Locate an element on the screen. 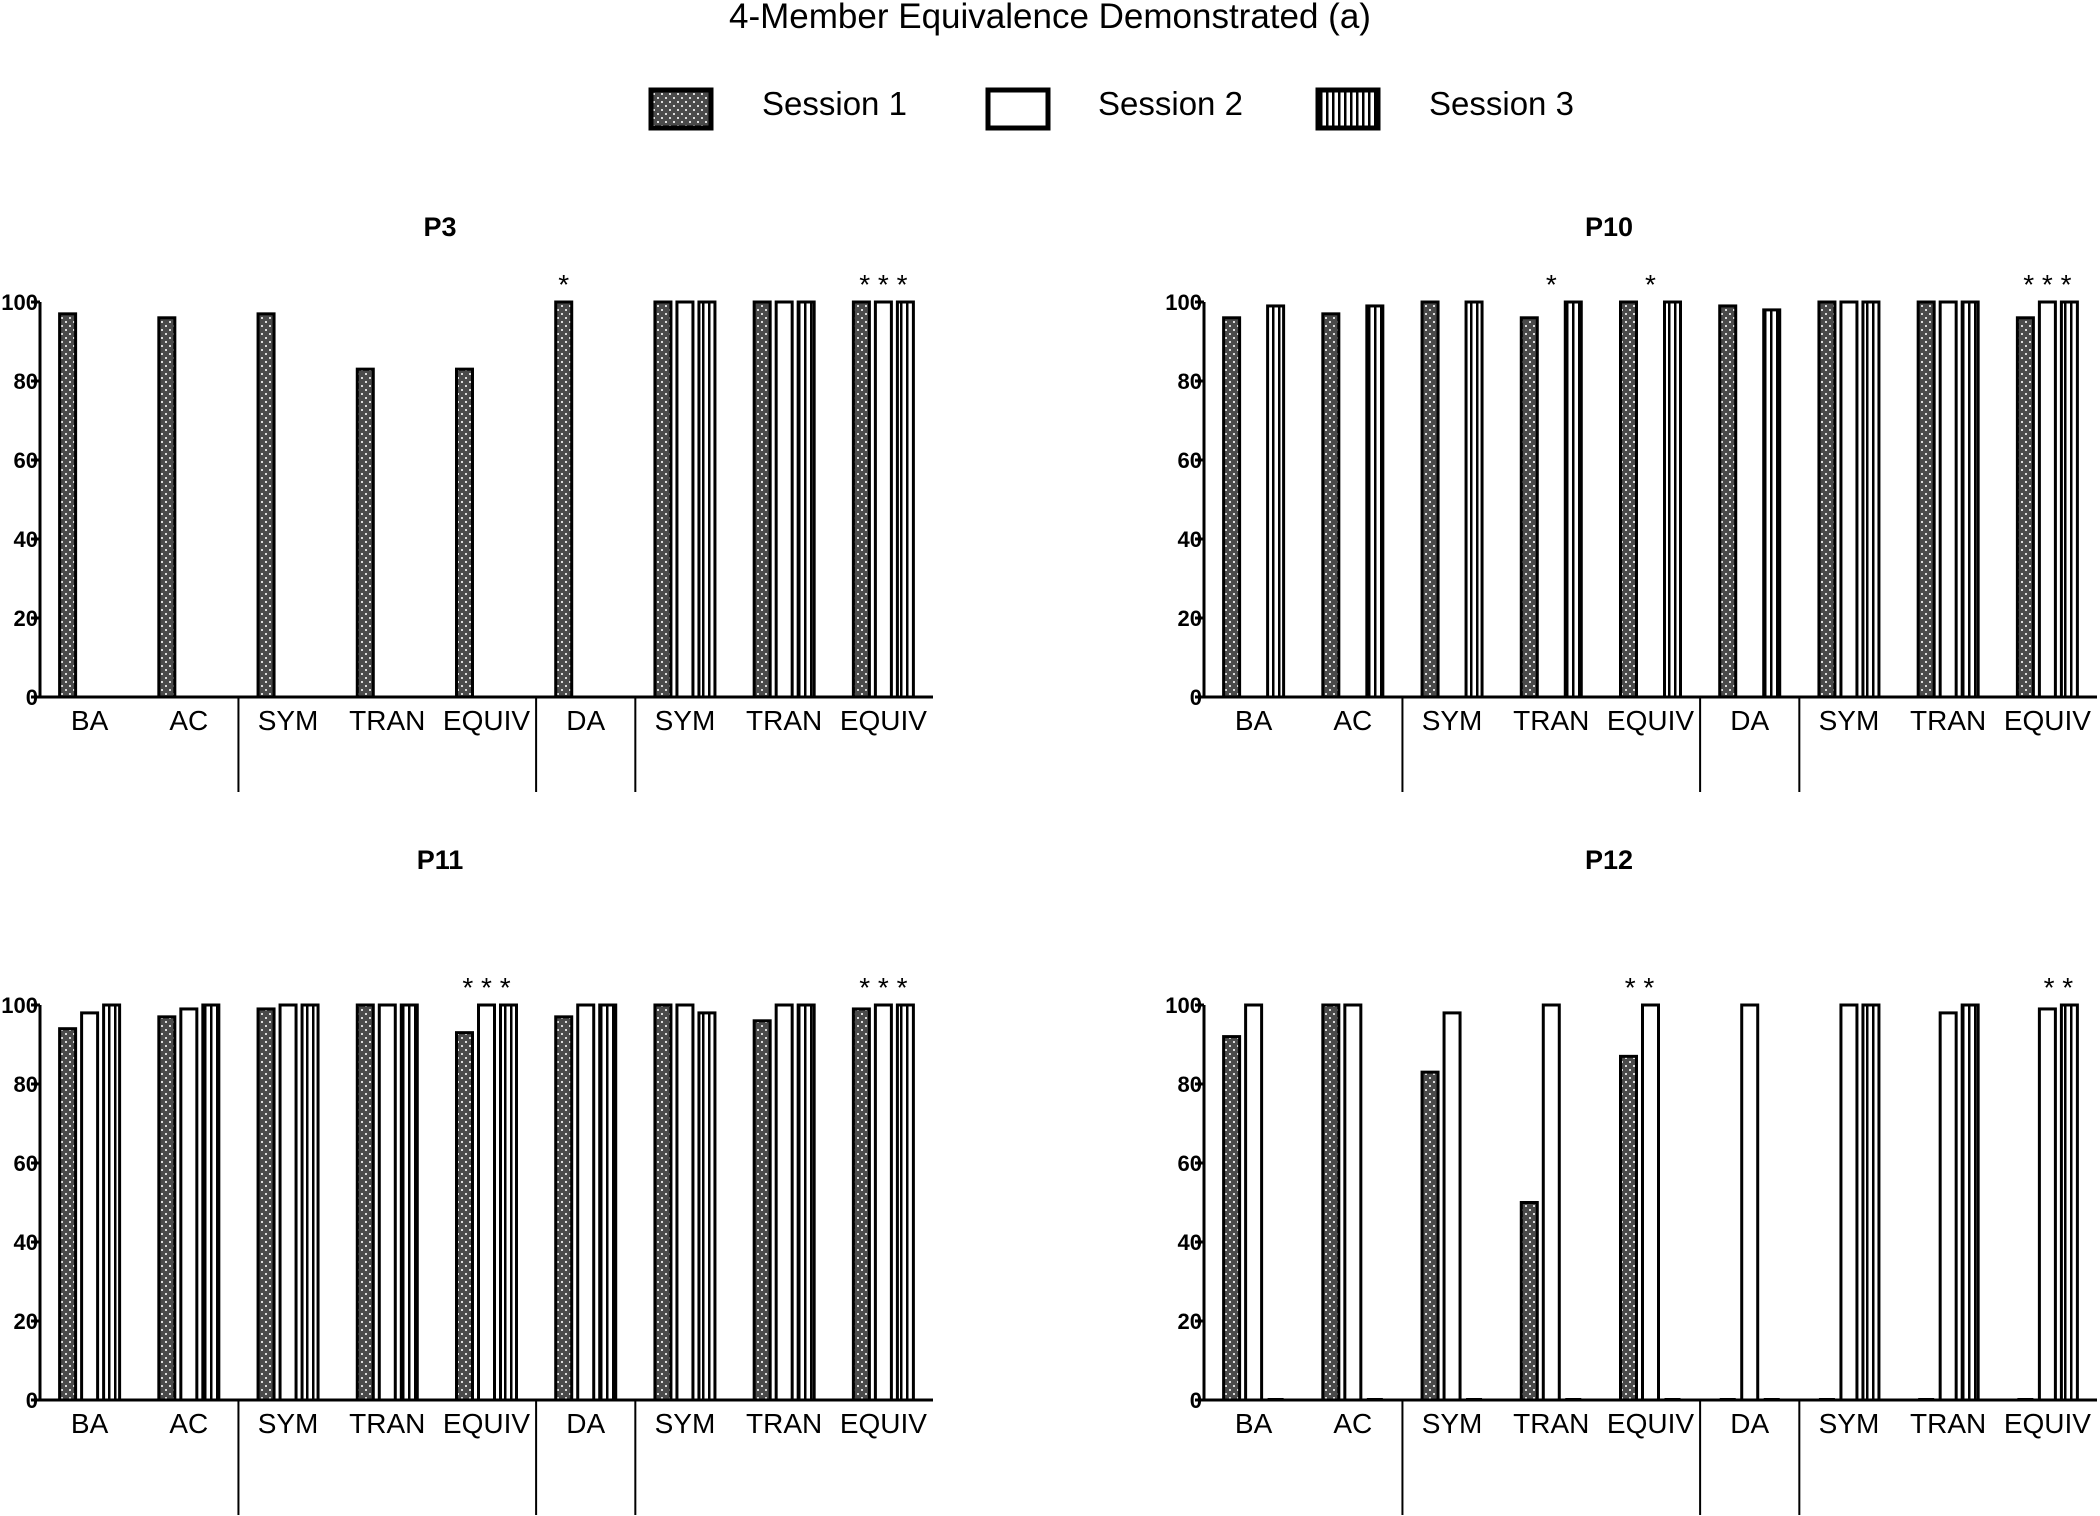 This screenshot has width=2100, height=1516. legend: Session 1 Session 2 Session 3 is located at coordinates (1111, 108).